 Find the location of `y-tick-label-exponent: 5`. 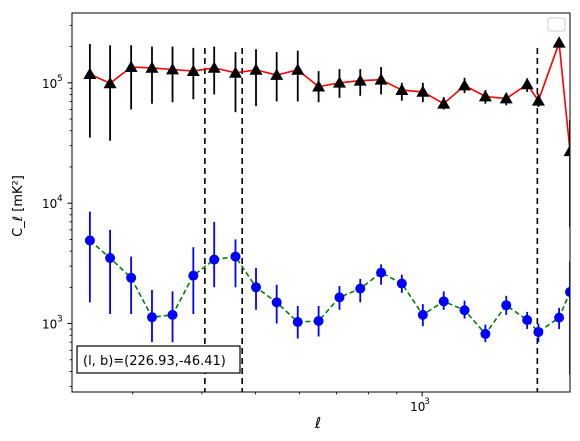

y-tick-label-exponent: 5 is located at coordinates (60, 79).